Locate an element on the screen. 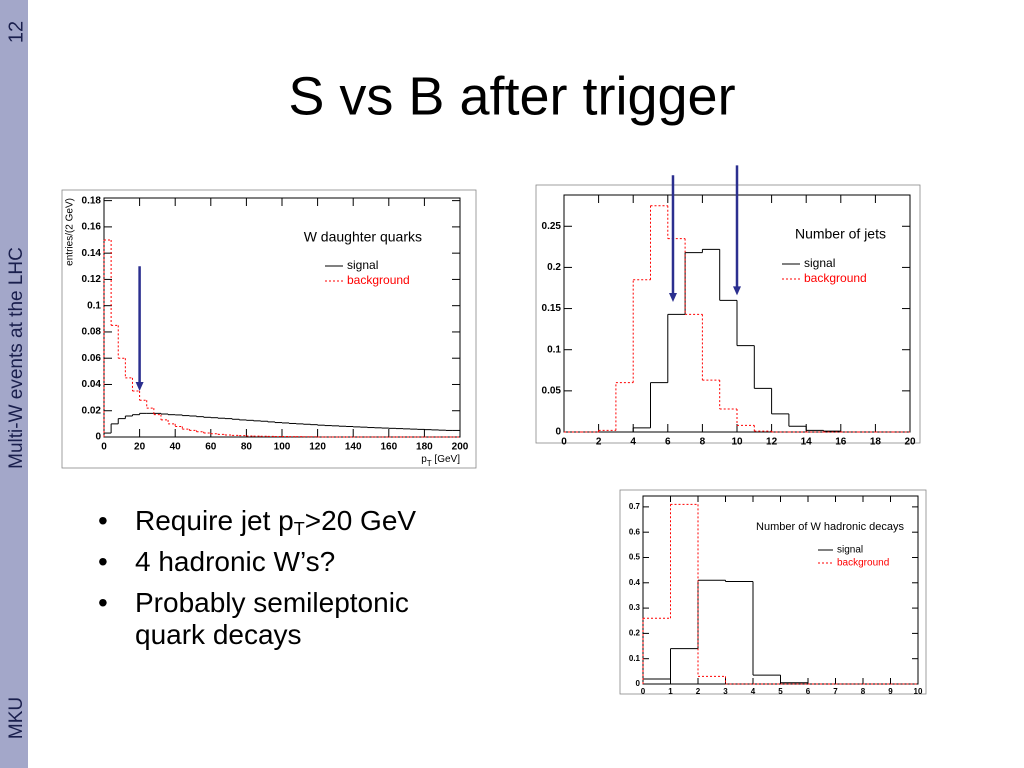 The width and height of the screenshot is (1024, 768). x-tick-label: 14 is located at coordinates (807, 442).